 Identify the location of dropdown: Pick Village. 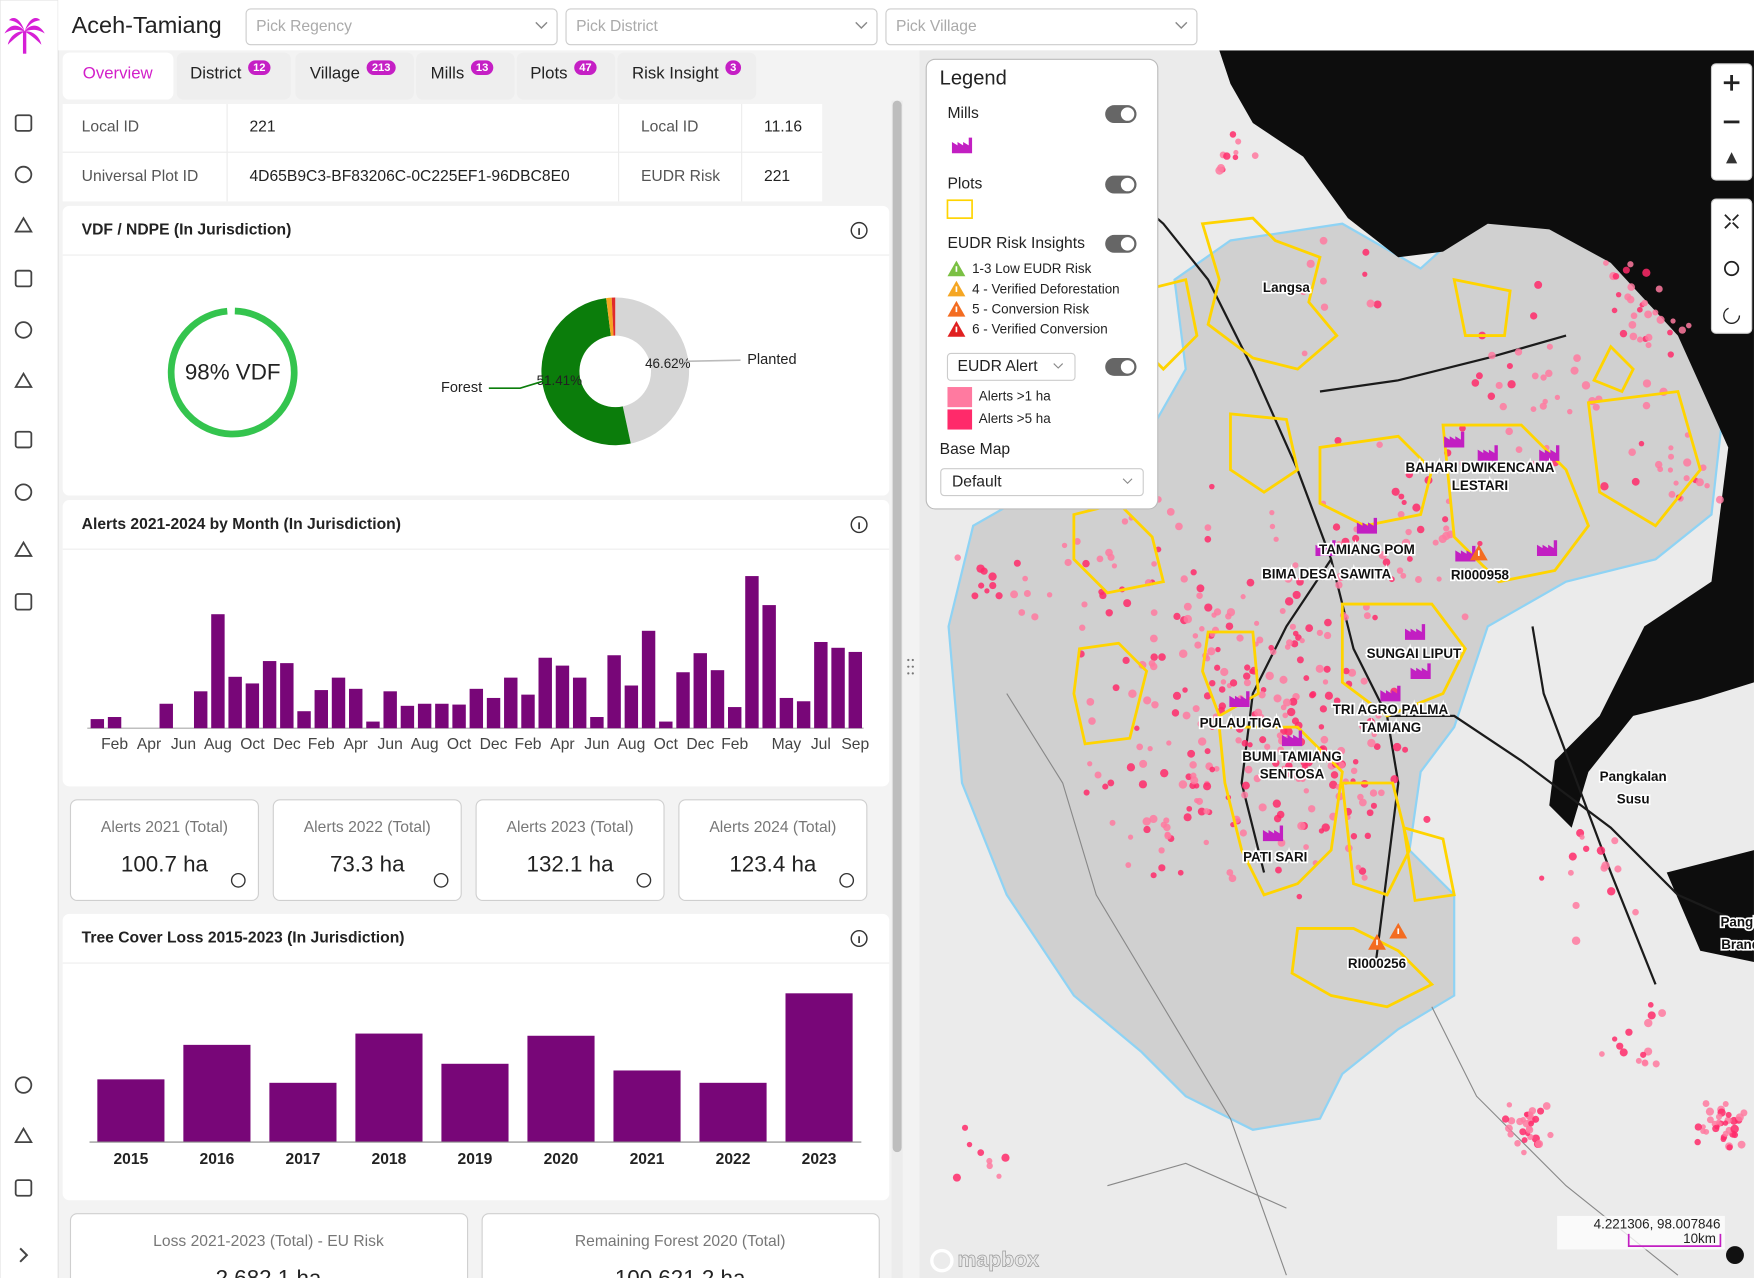
(1041, 27).